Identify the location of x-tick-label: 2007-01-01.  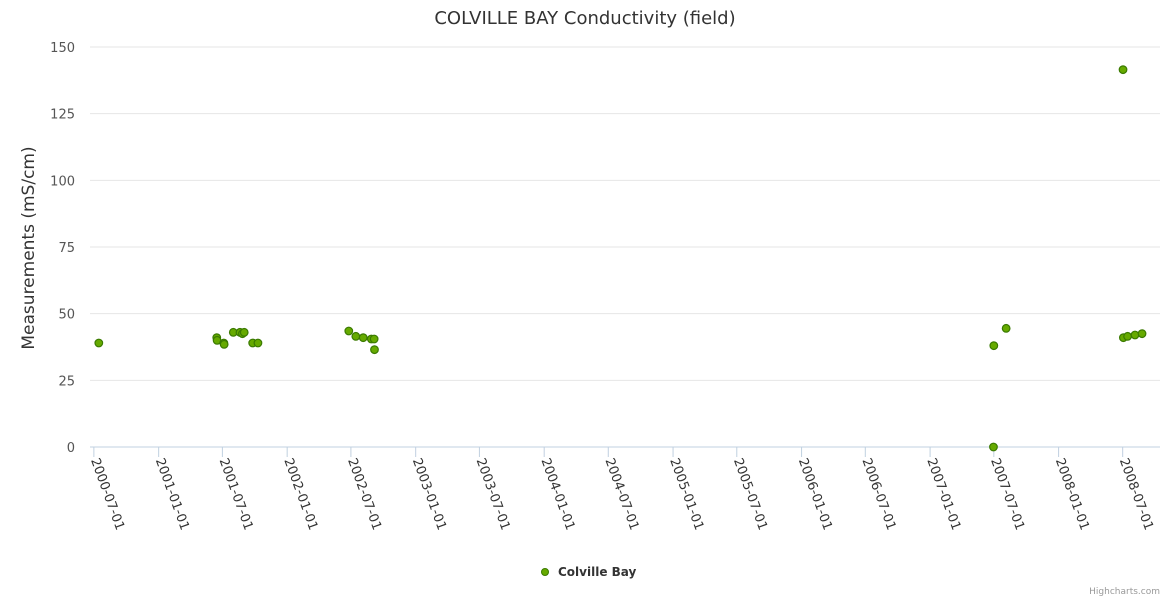
(943, 494).